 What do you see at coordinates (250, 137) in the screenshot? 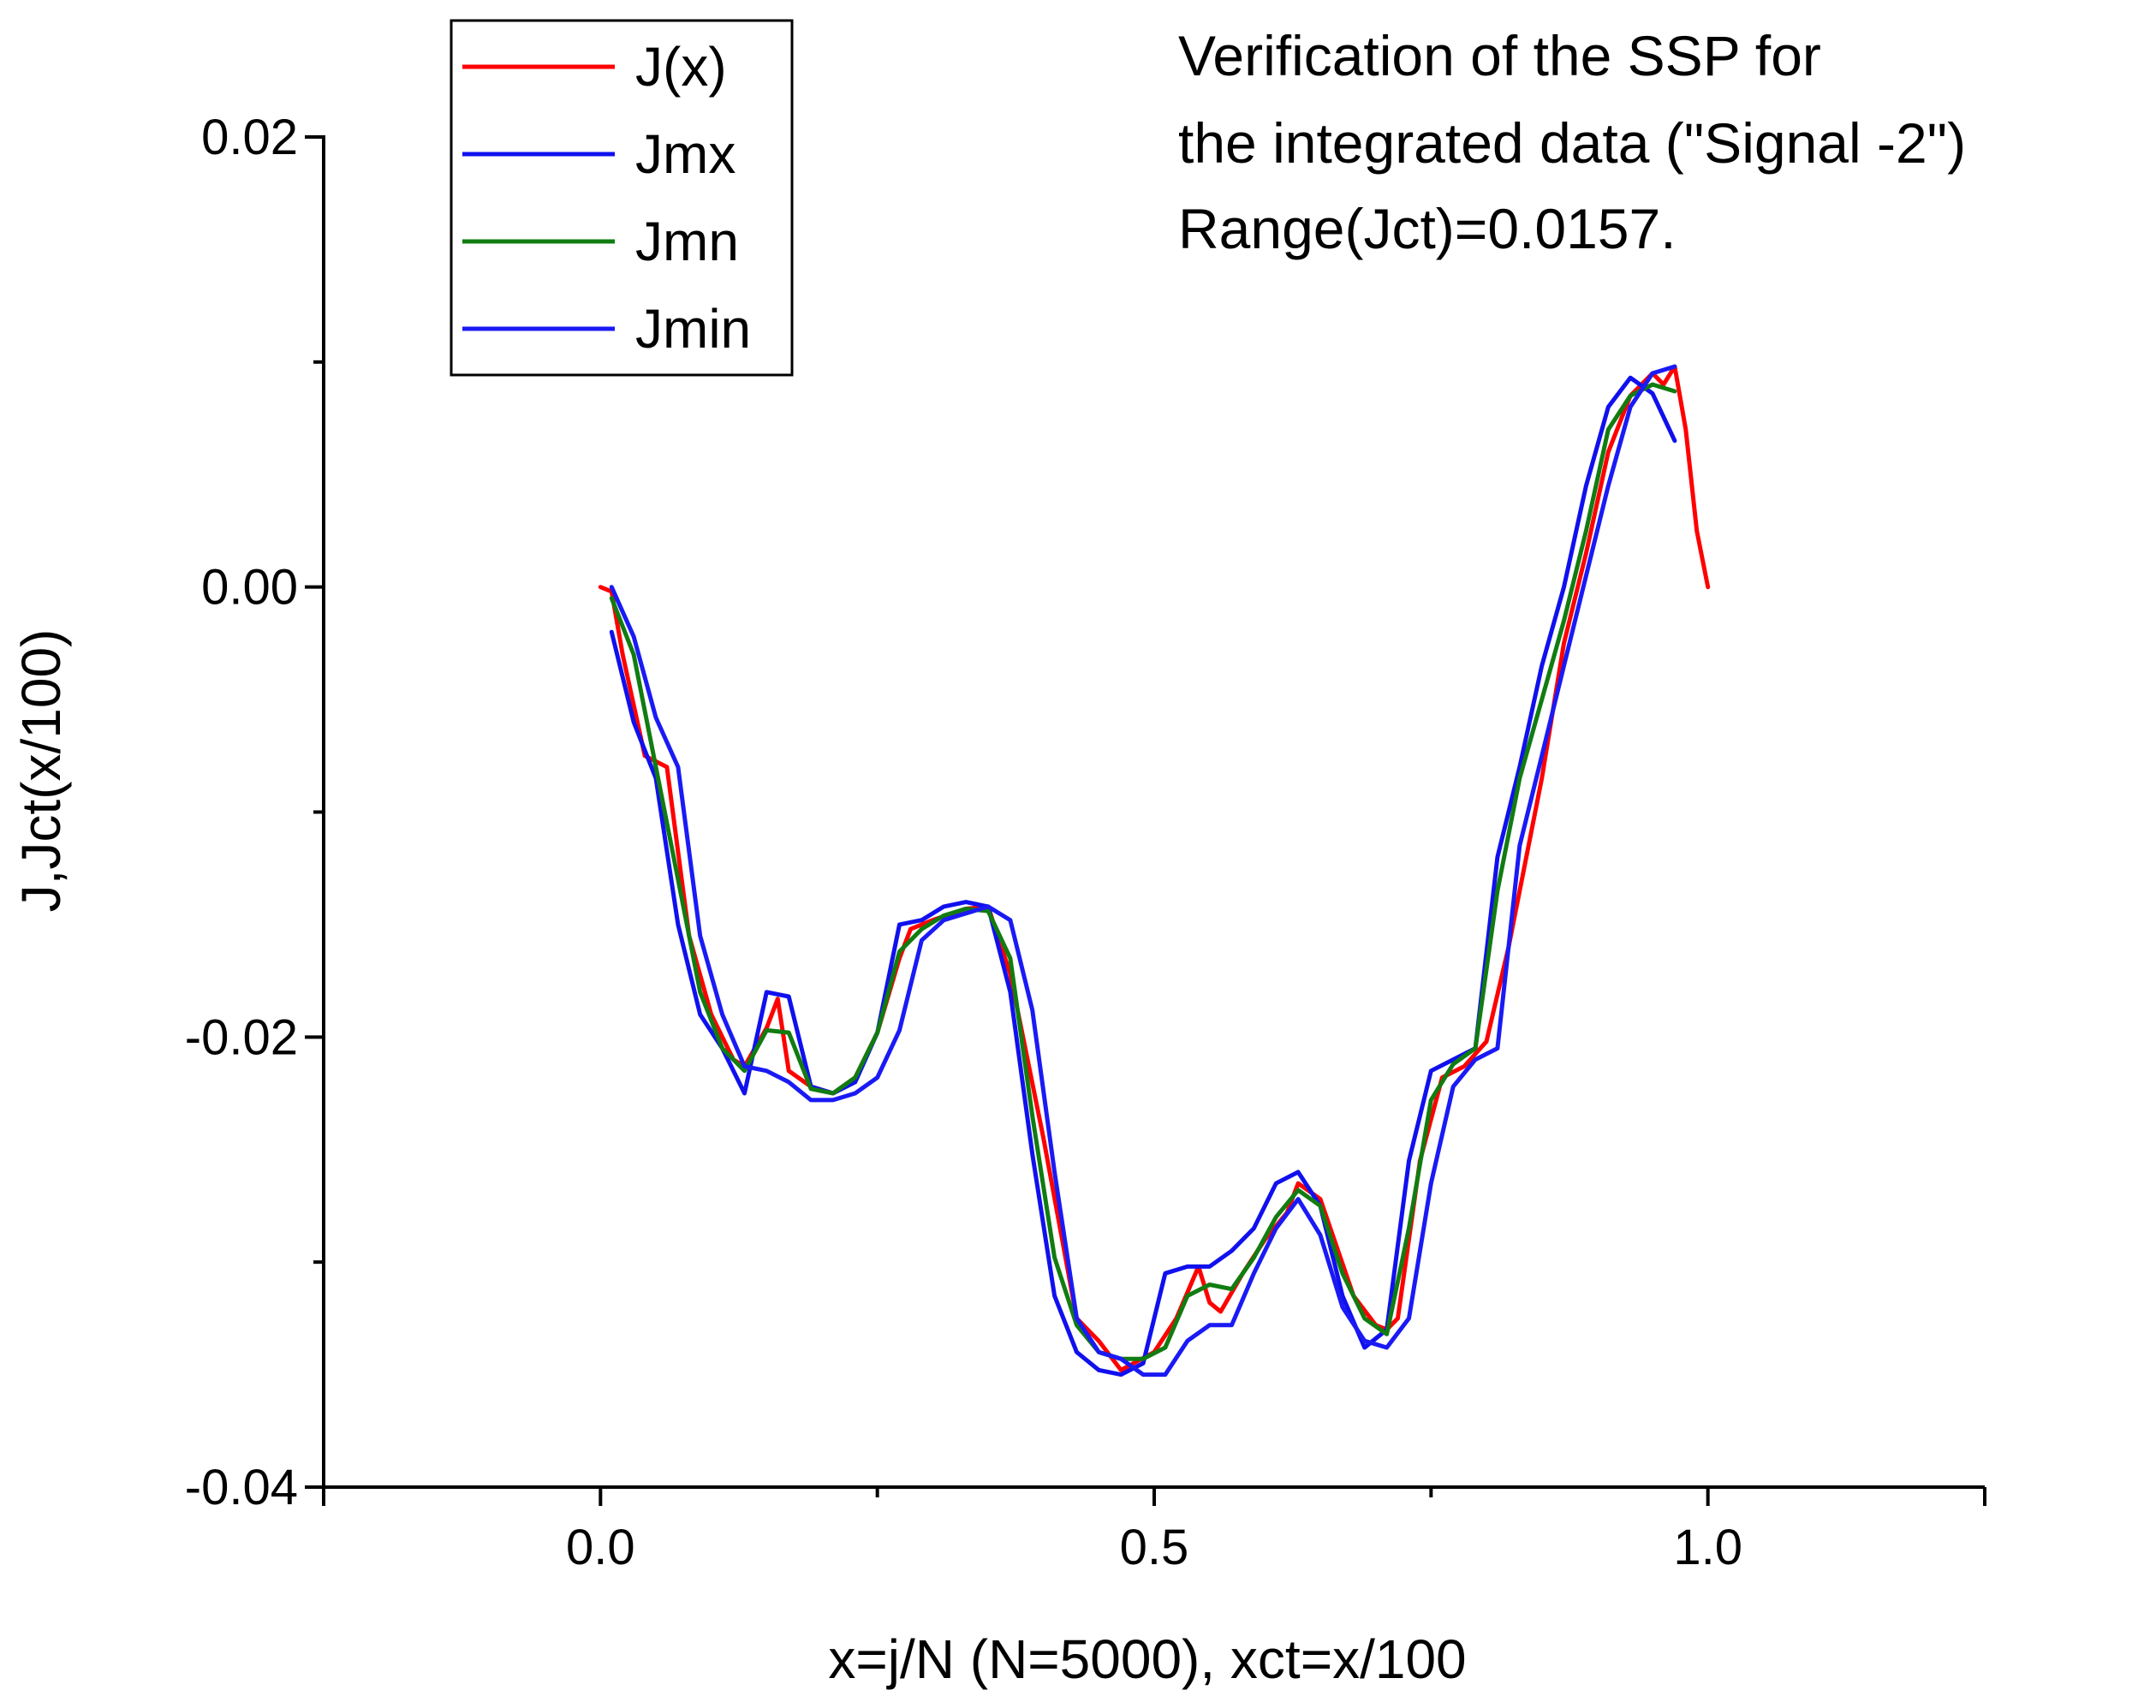
I see `y-tick-label: 0.02` at bounding box center [250, 137].